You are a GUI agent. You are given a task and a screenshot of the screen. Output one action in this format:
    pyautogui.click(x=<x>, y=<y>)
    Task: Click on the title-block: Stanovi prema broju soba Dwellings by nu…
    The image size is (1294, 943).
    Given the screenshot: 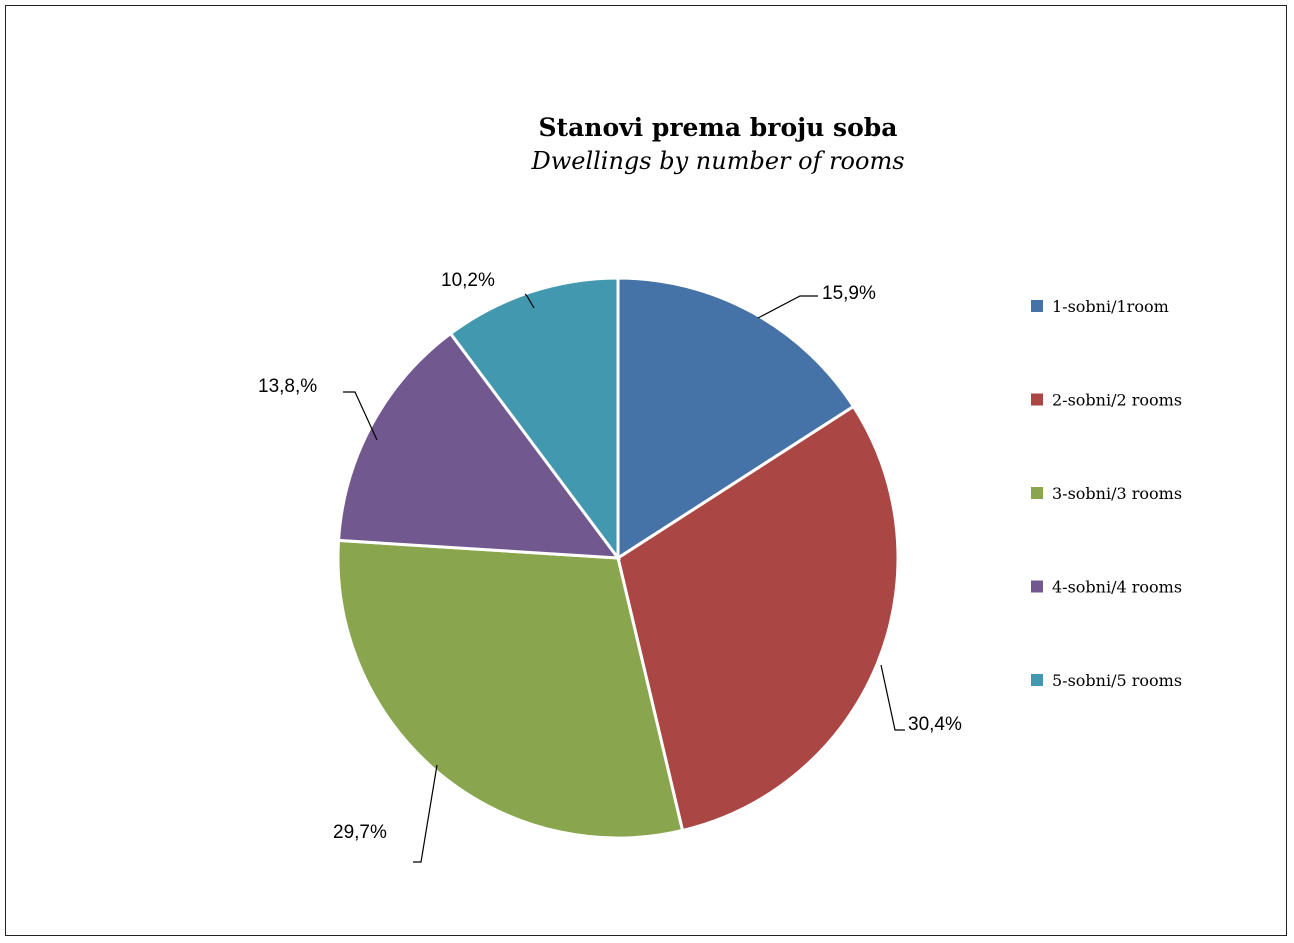 What is the action you would take?
    pyautogui.click(x=647, y=145)
    